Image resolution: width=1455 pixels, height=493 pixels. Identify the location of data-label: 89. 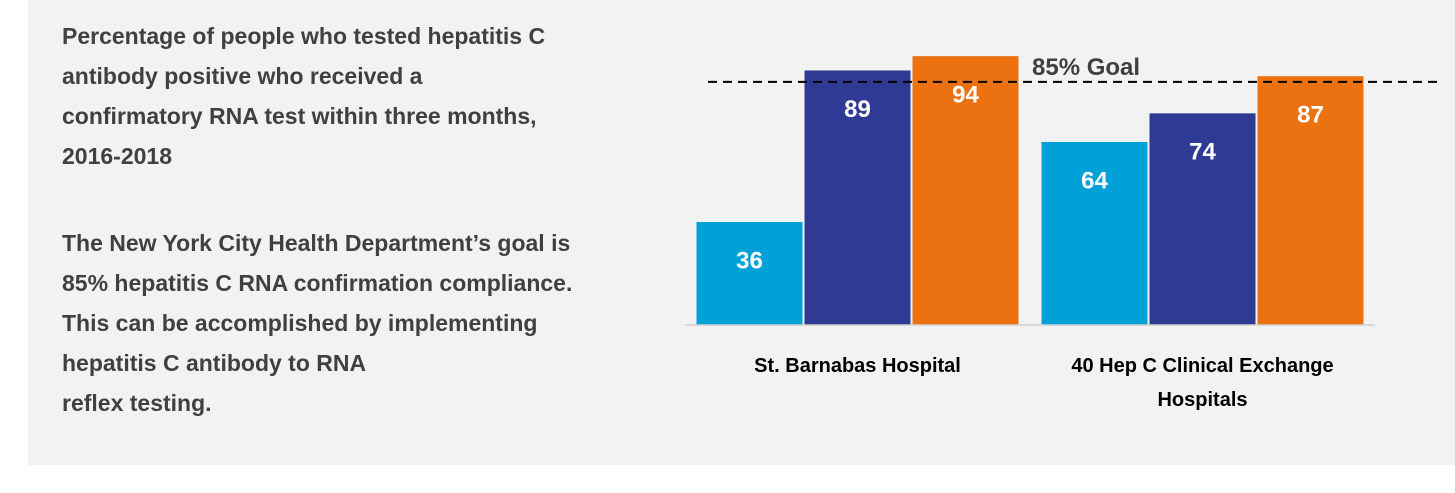
(857, 109).